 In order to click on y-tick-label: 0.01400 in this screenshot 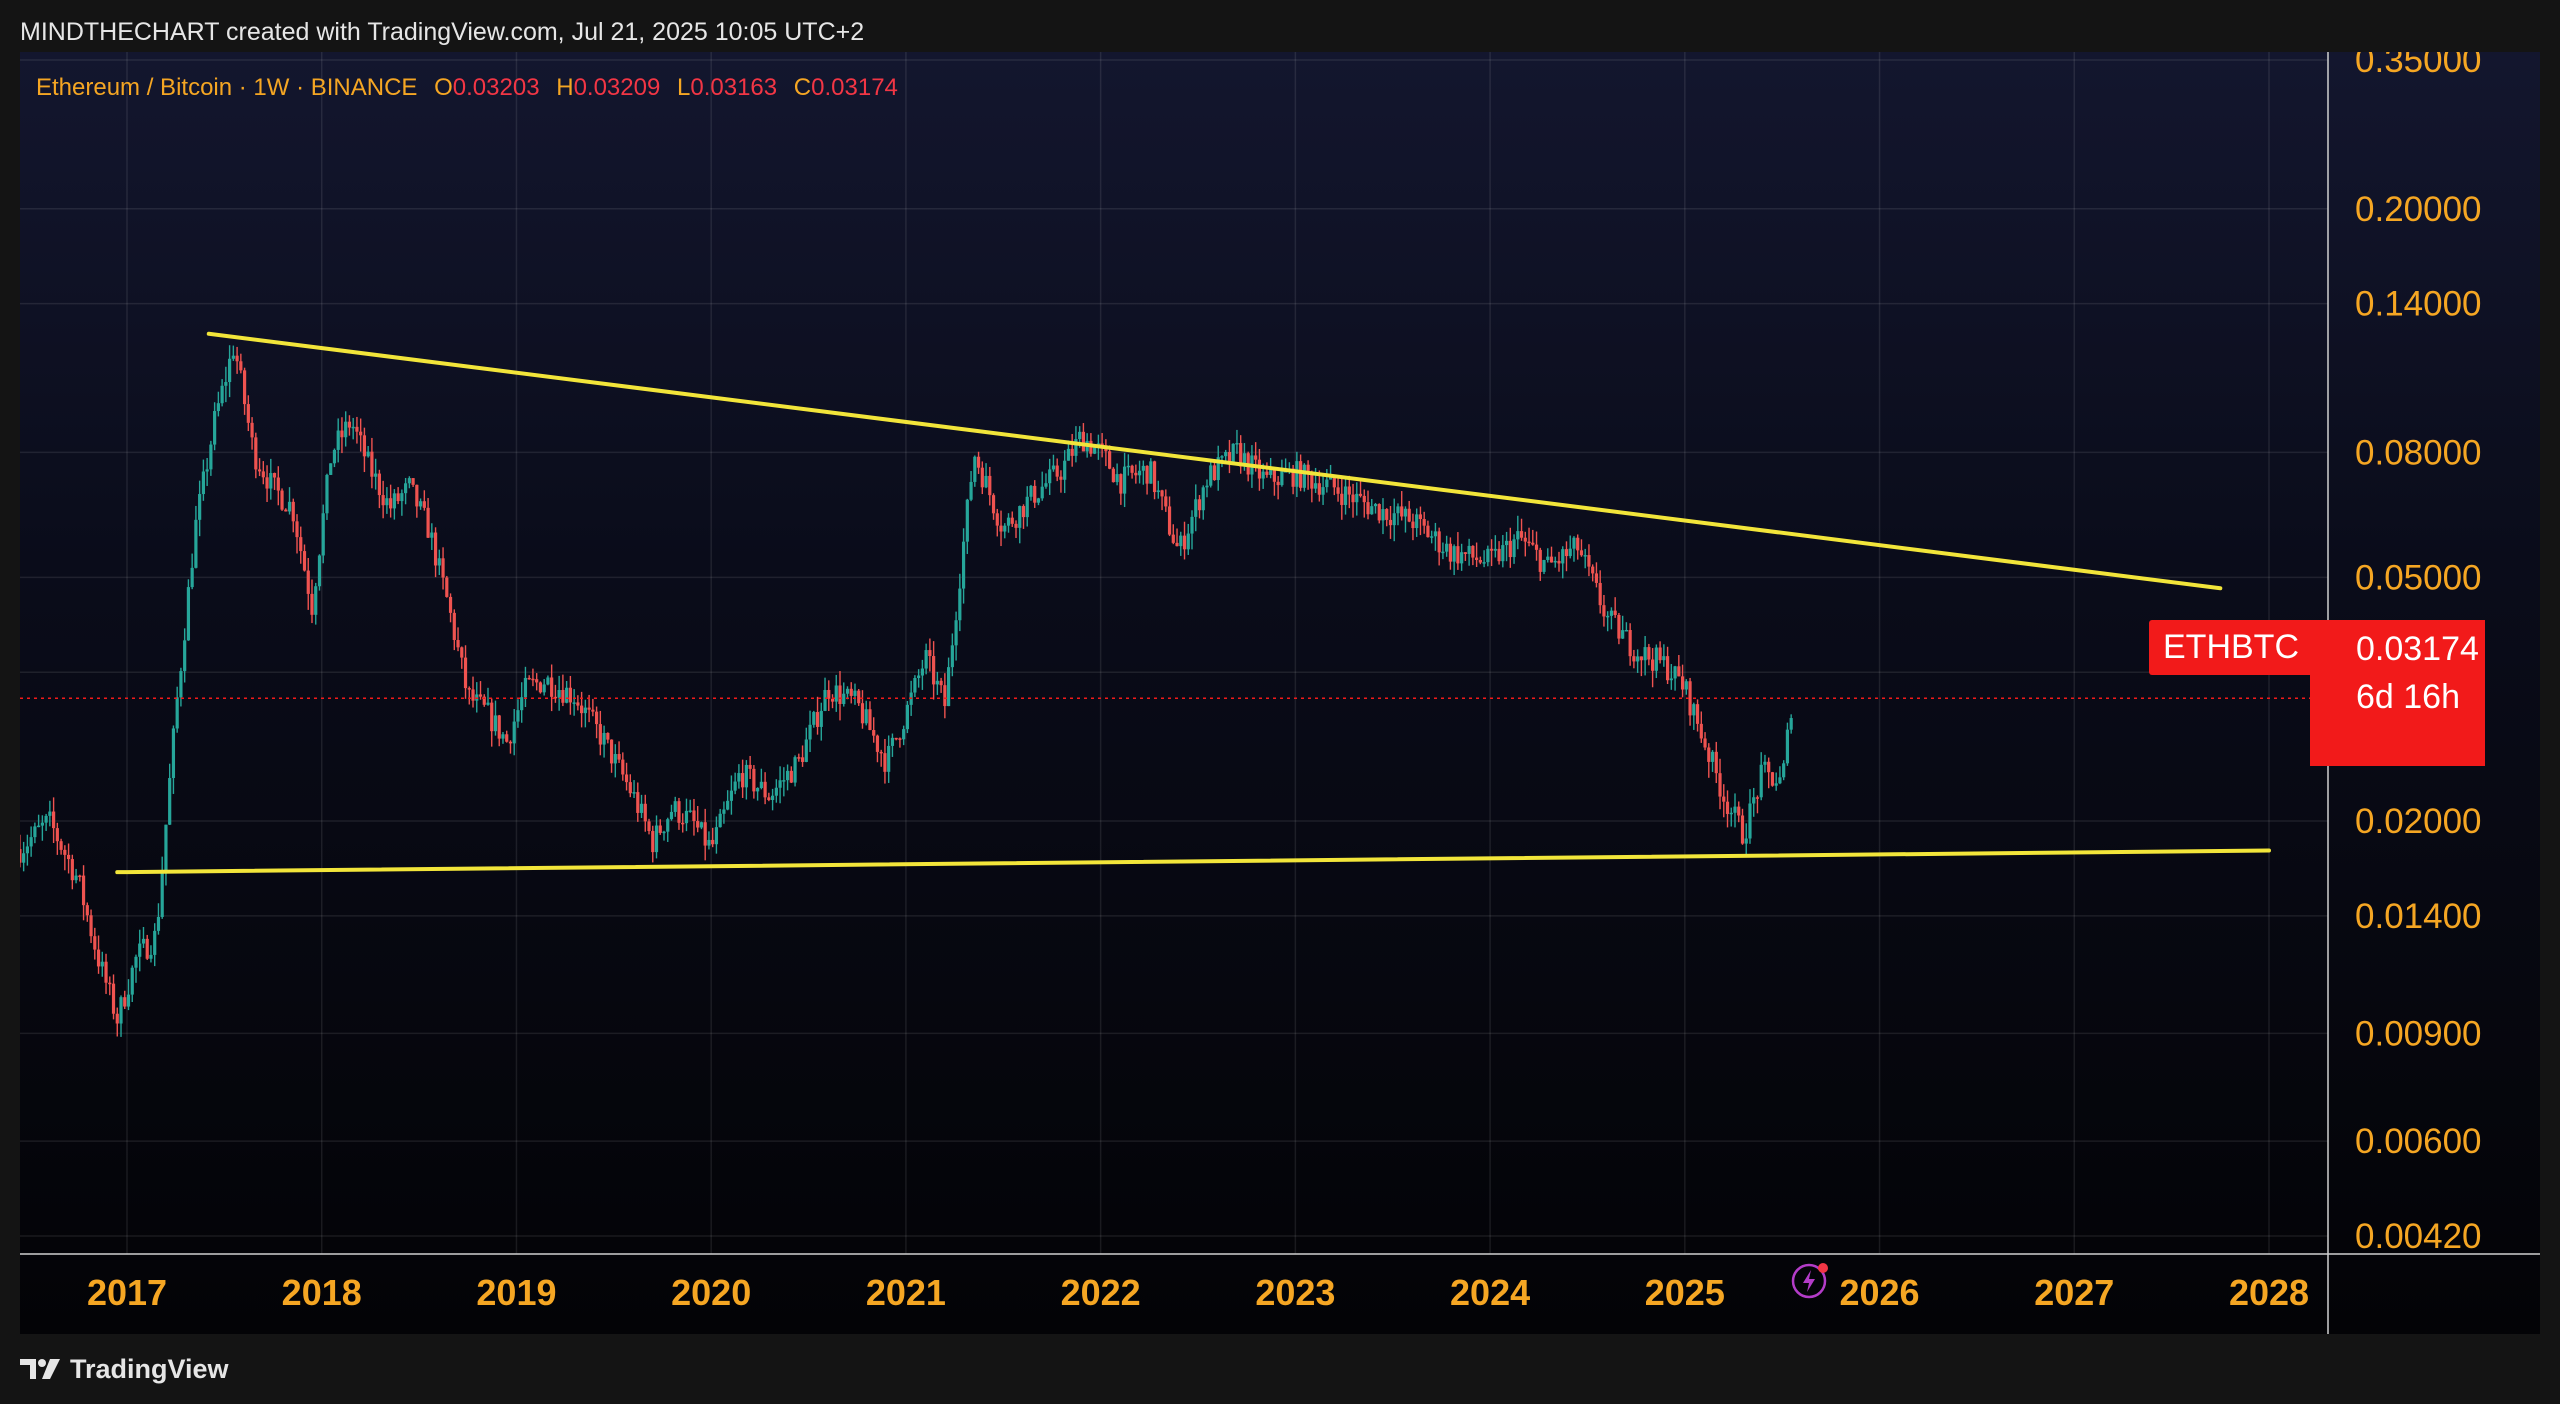, I will do `click(2418, 916)`.